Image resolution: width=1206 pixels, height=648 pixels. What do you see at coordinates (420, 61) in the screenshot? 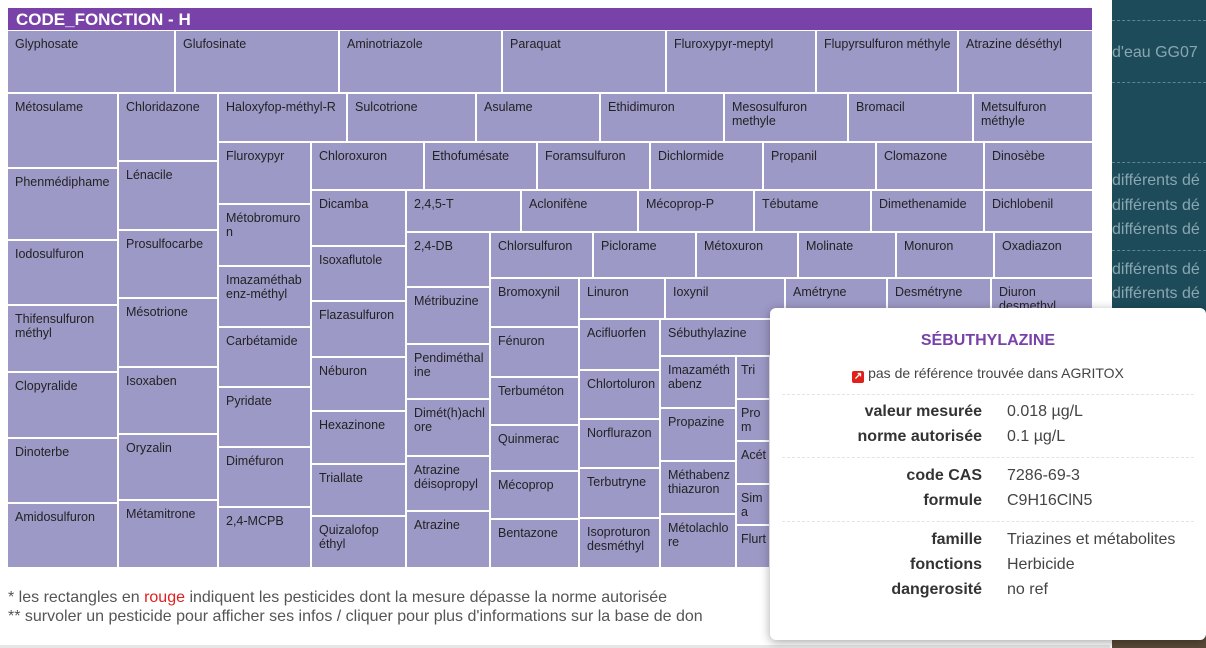
I see `treemap-cell: Aminotriazole` at bounding box center [420, 61].